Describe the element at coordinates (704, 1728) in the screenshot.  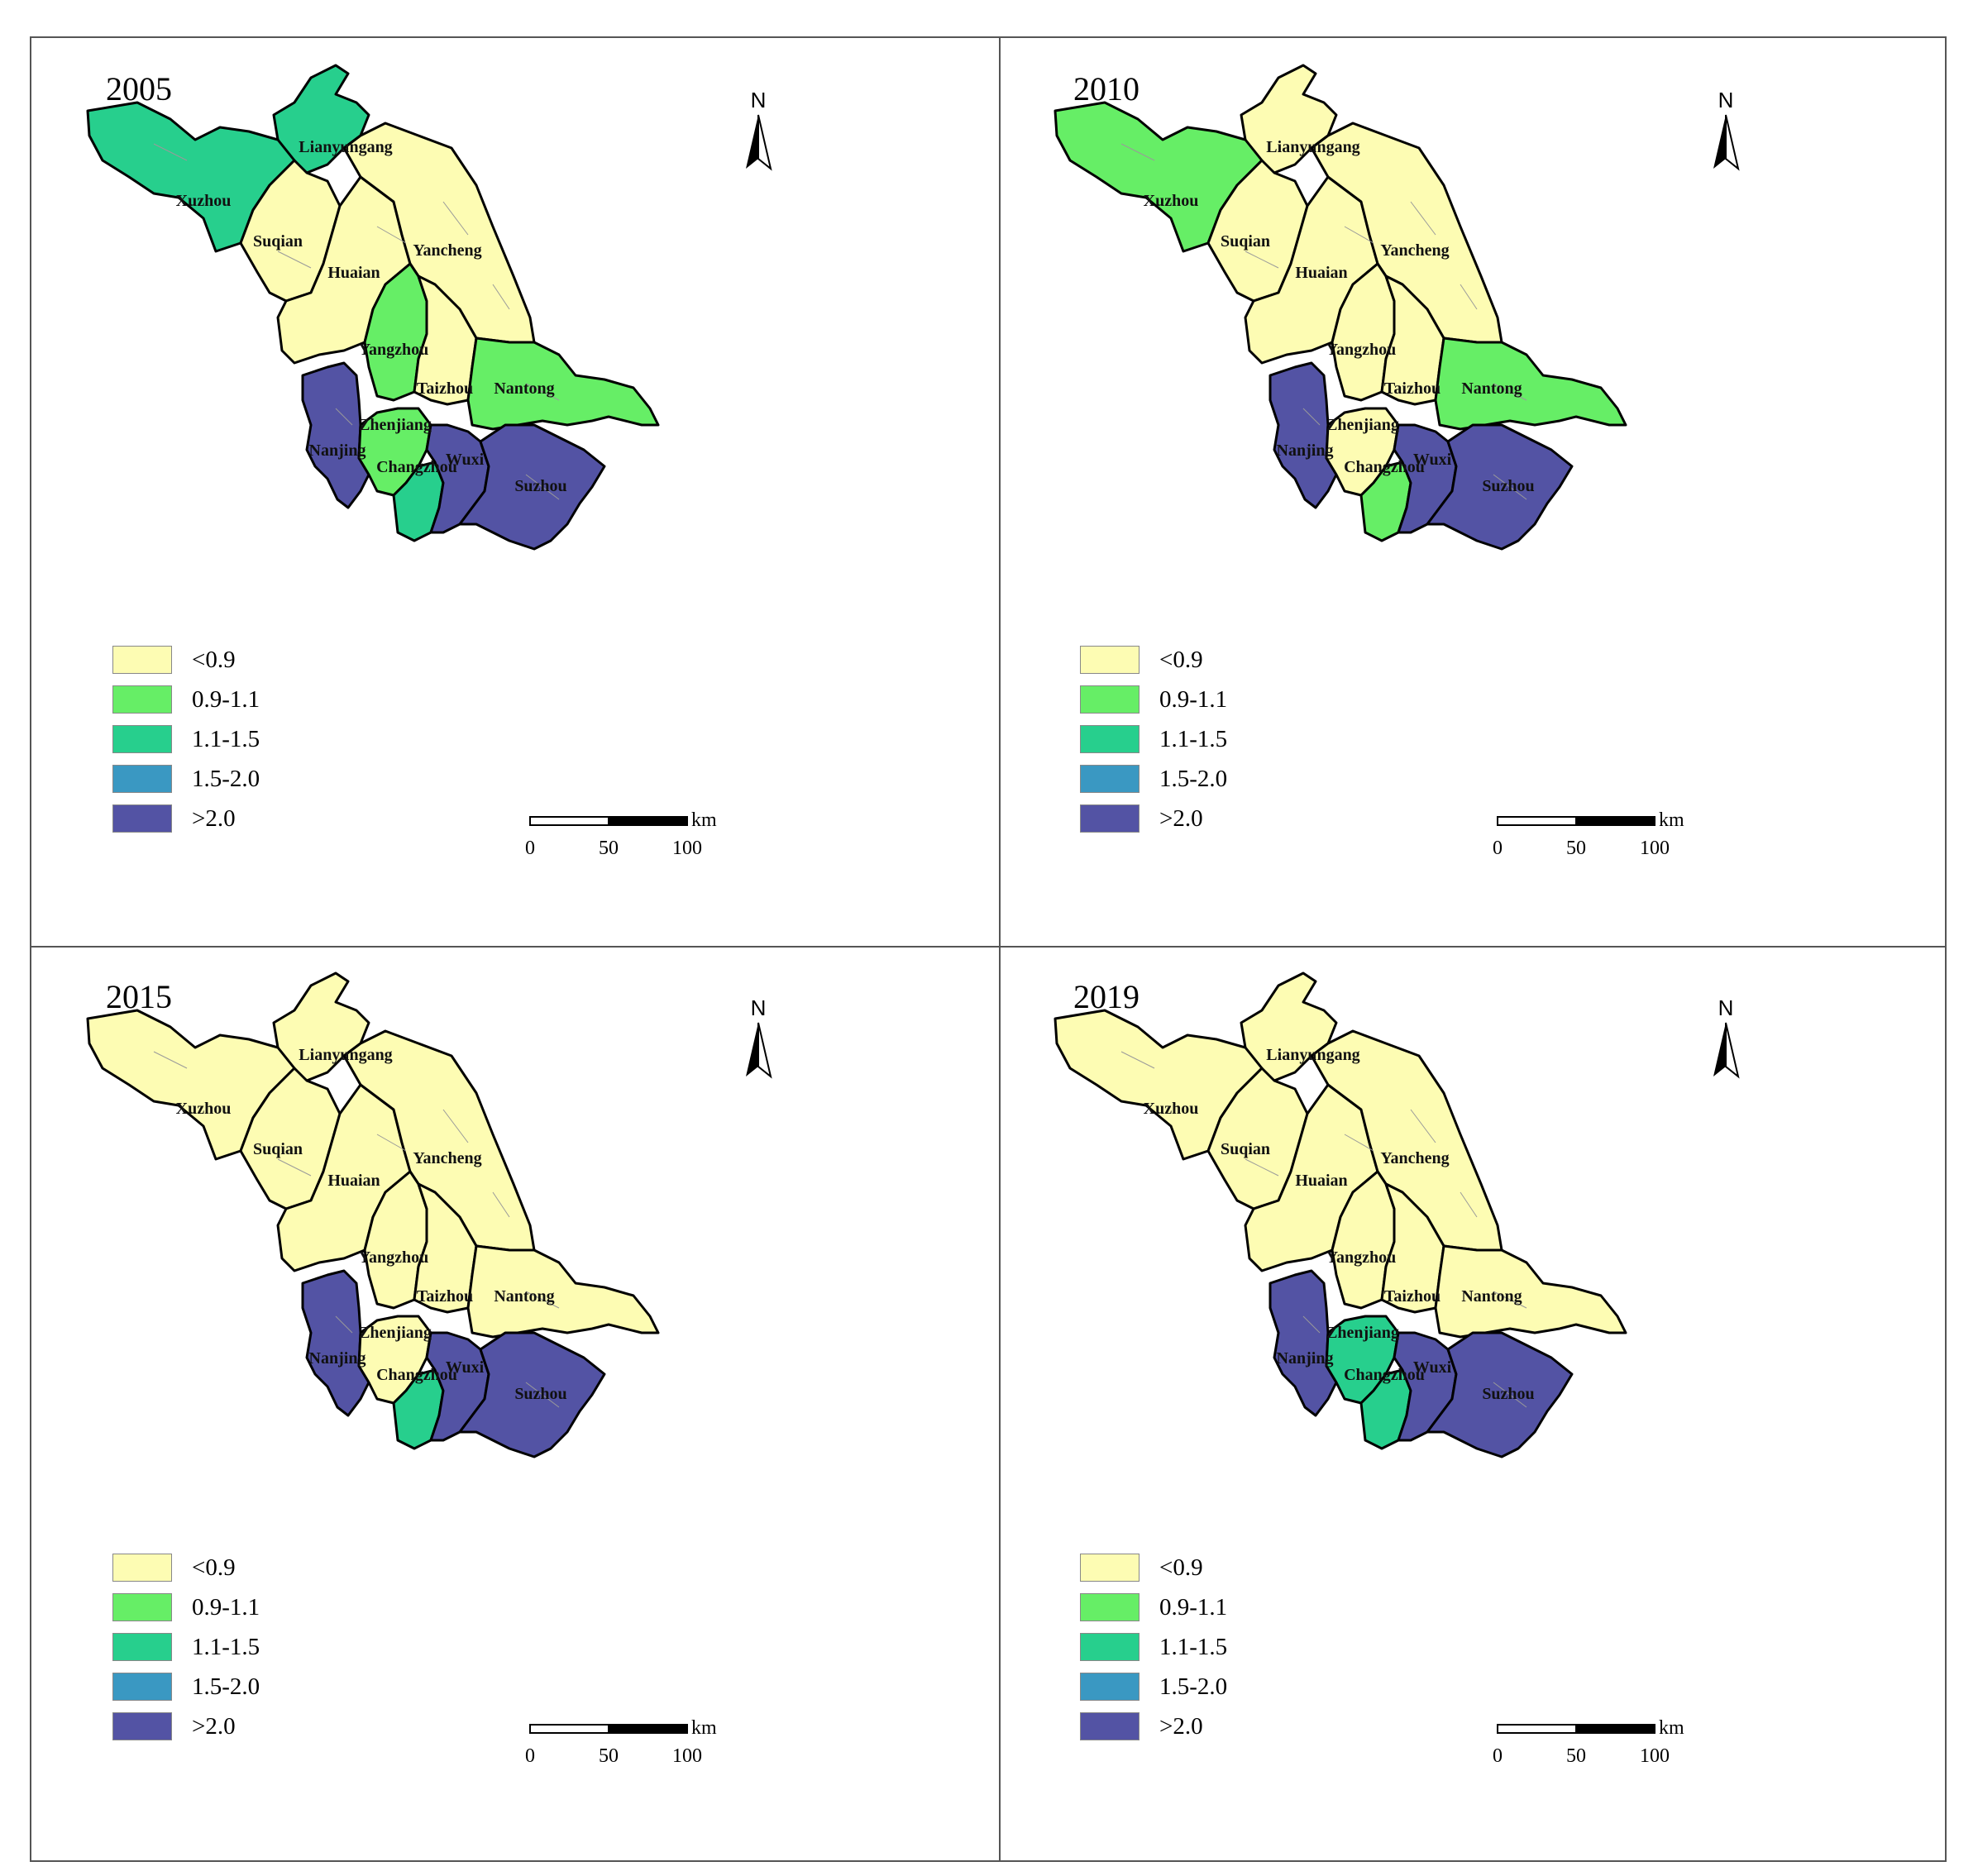
I see `scale-unit: km` at that location.